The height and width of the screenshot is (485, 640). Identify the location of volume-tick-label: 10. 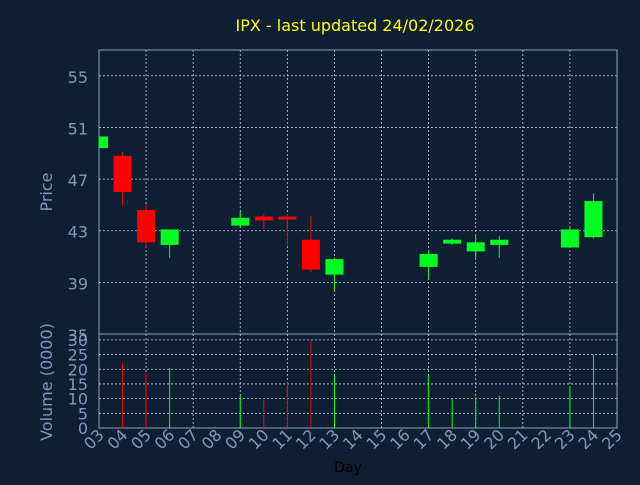
(78, 399).